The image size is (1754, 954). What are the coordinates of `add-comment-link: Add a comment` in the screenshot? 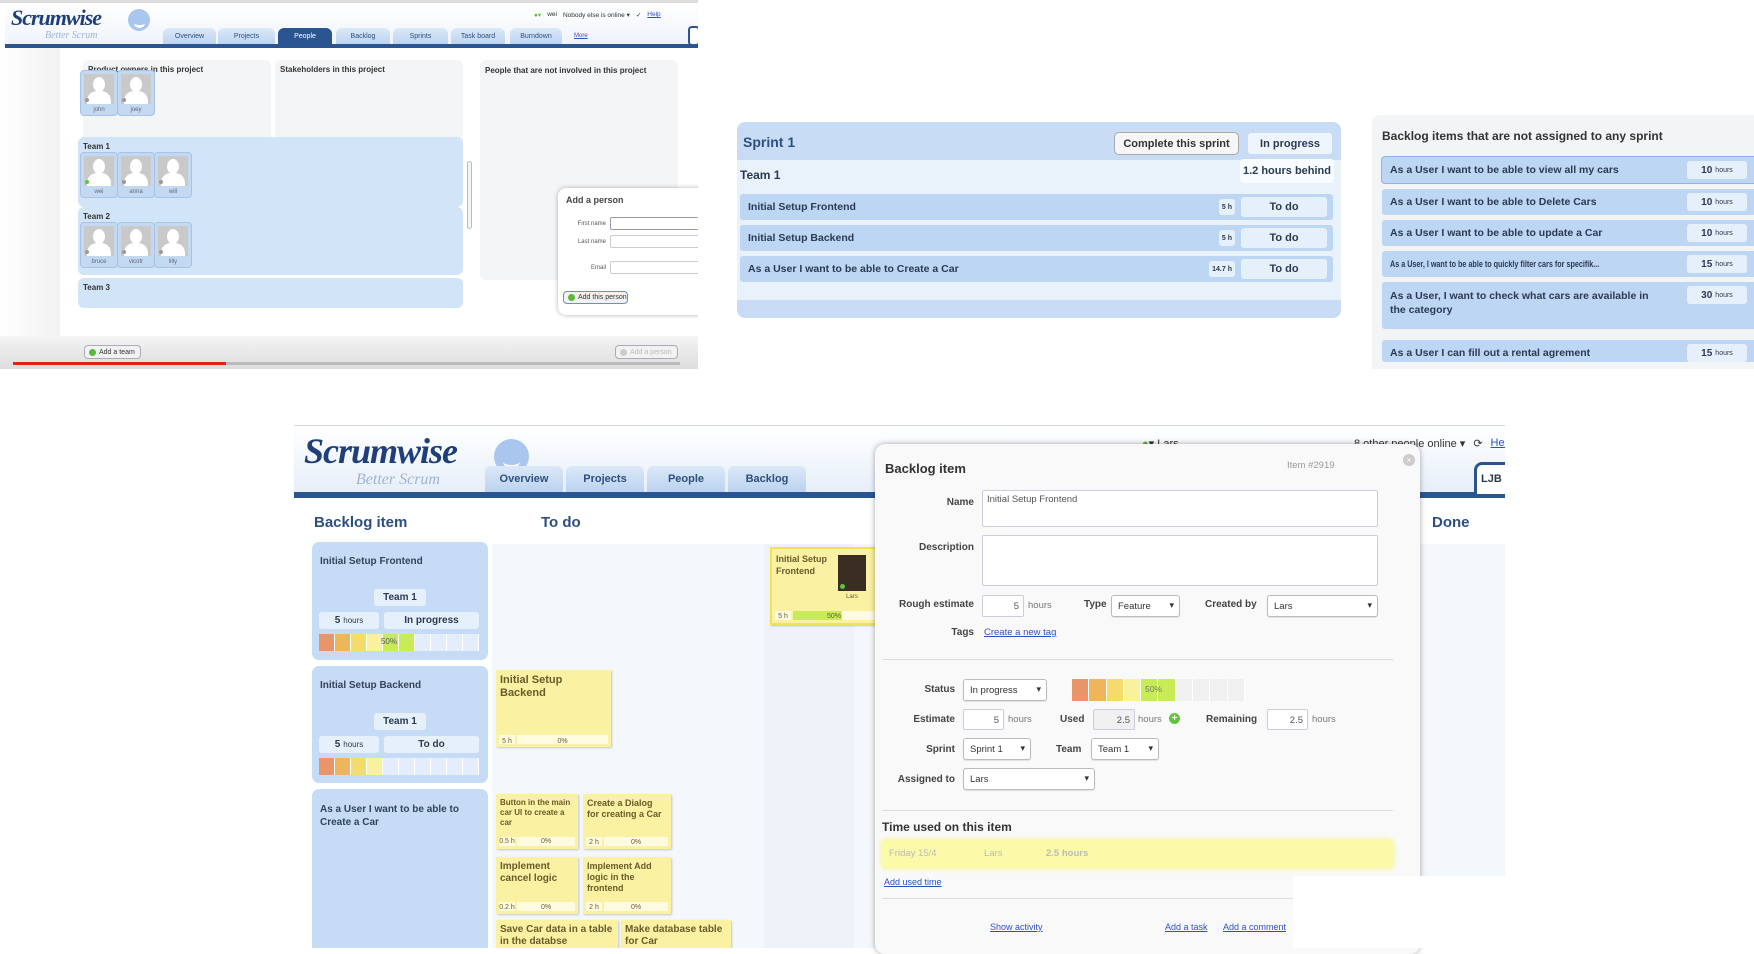 It's located at (1255, 927).